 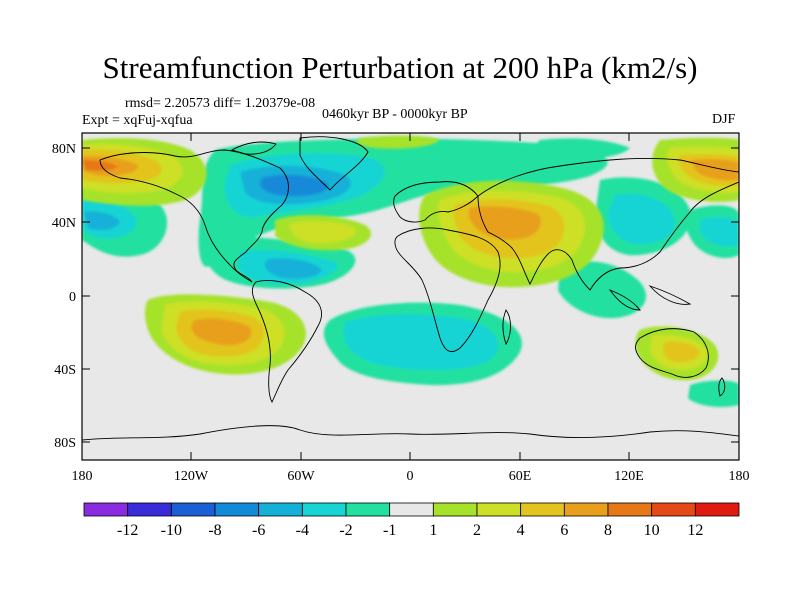 I want to click on lat-label-0: 0, so click(x=72, y=297).